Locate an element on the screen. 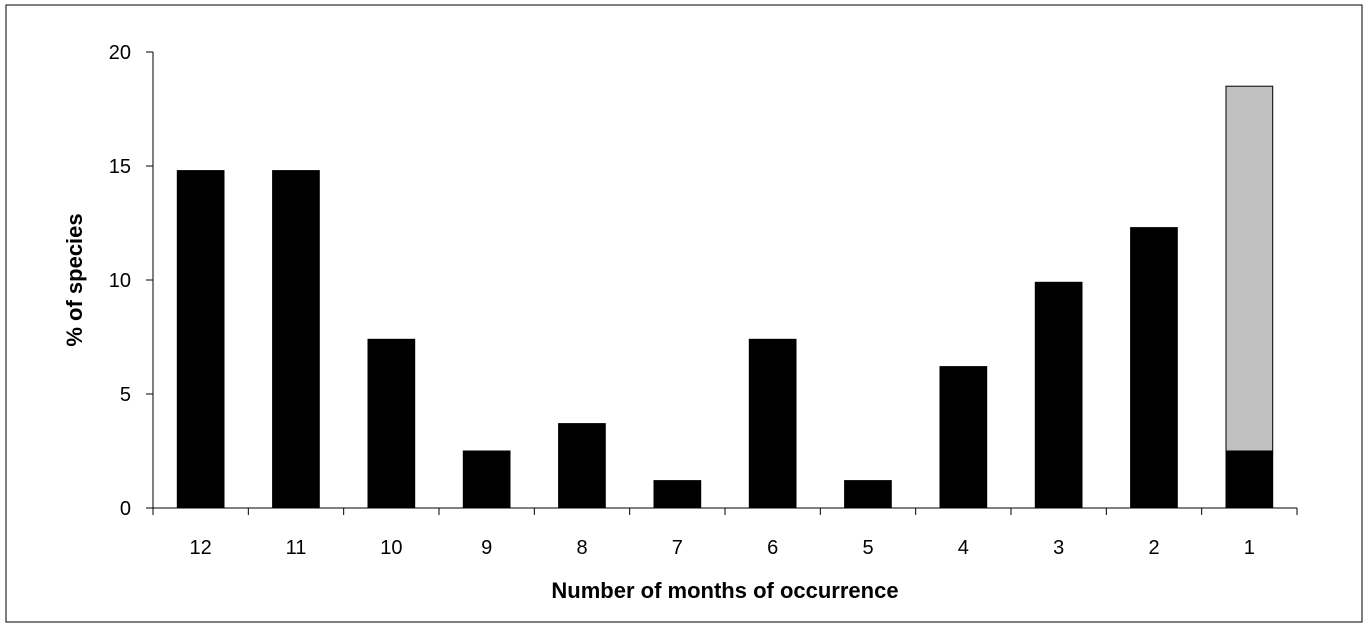 This screenshot has width=1368, height=633. x-tick-label-8: 8 is located at coordinates (581, 548).